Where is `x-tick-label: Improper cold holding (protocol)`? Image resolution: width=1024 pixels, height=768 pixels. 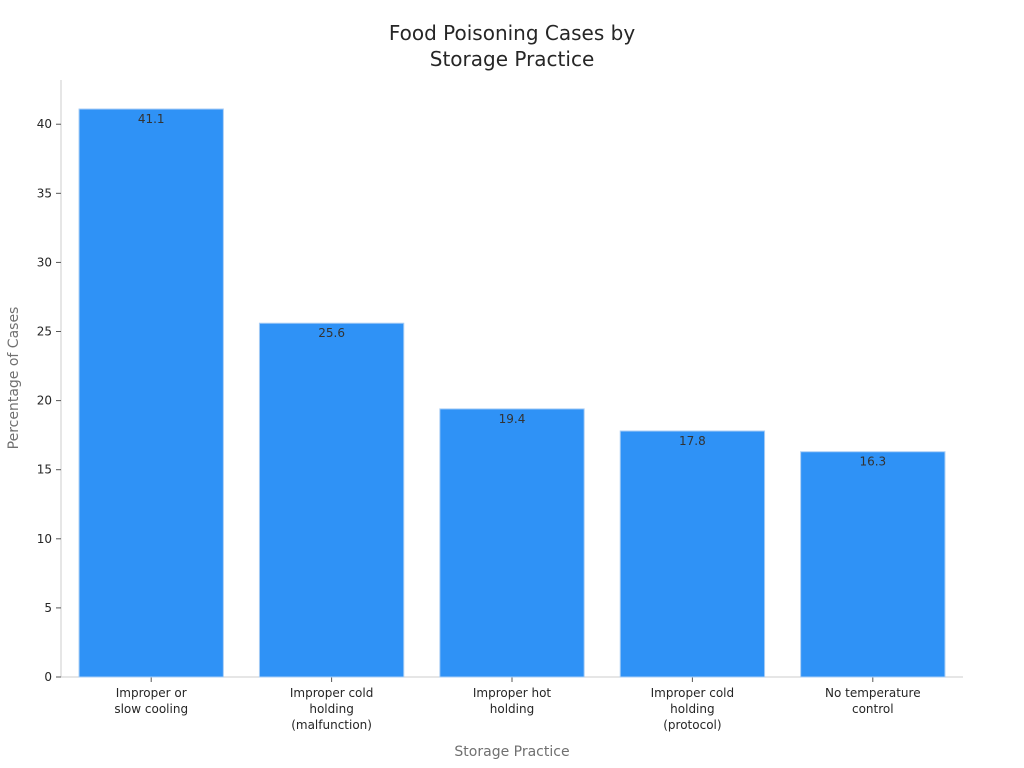
x-tick-label: Improper cold holding (protocol) is located at coordinates (693, 709).